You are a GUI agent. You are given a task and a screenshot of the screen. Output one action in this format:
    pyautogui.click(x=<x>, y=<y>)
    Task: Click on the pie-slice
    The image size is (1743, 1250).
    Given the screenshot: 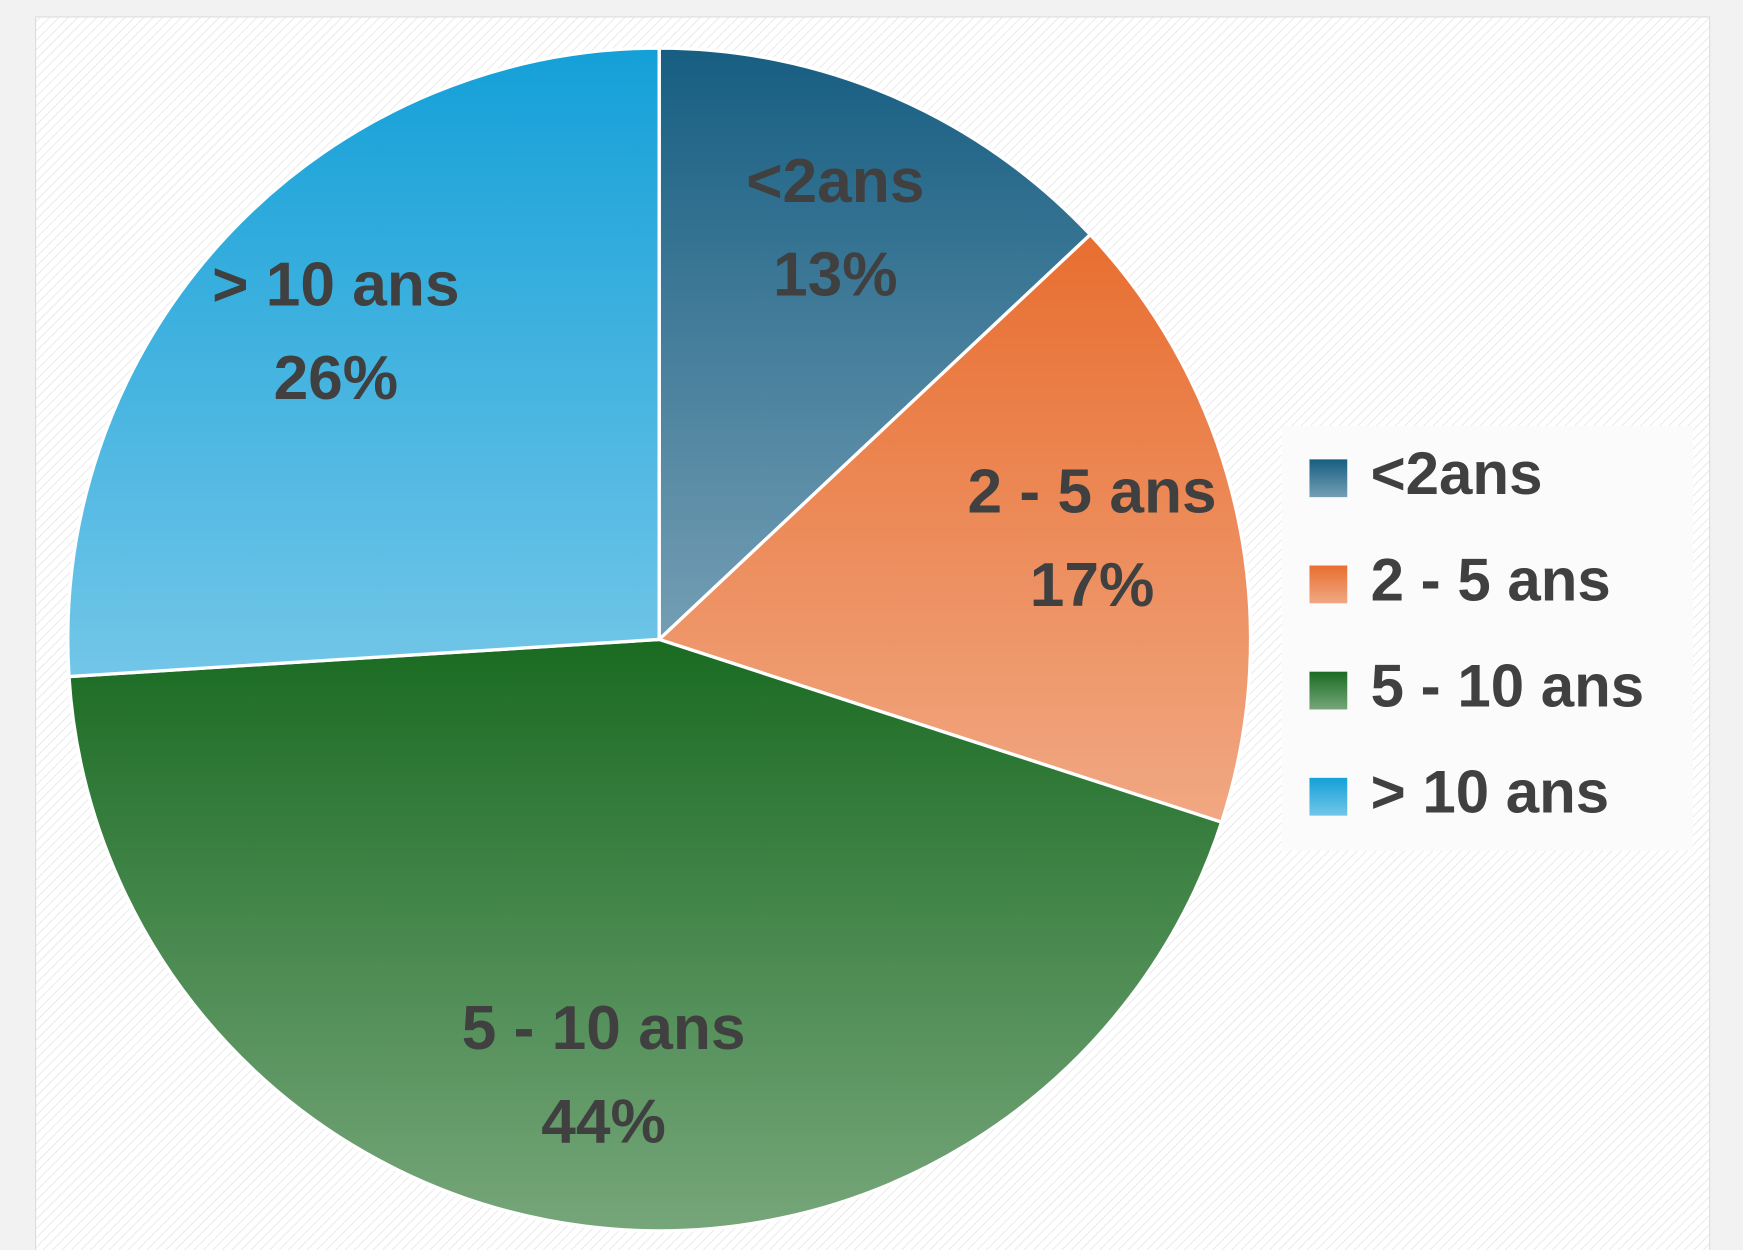 What is the action you would take?
    pyautogui.click(x=875, y=345)
    